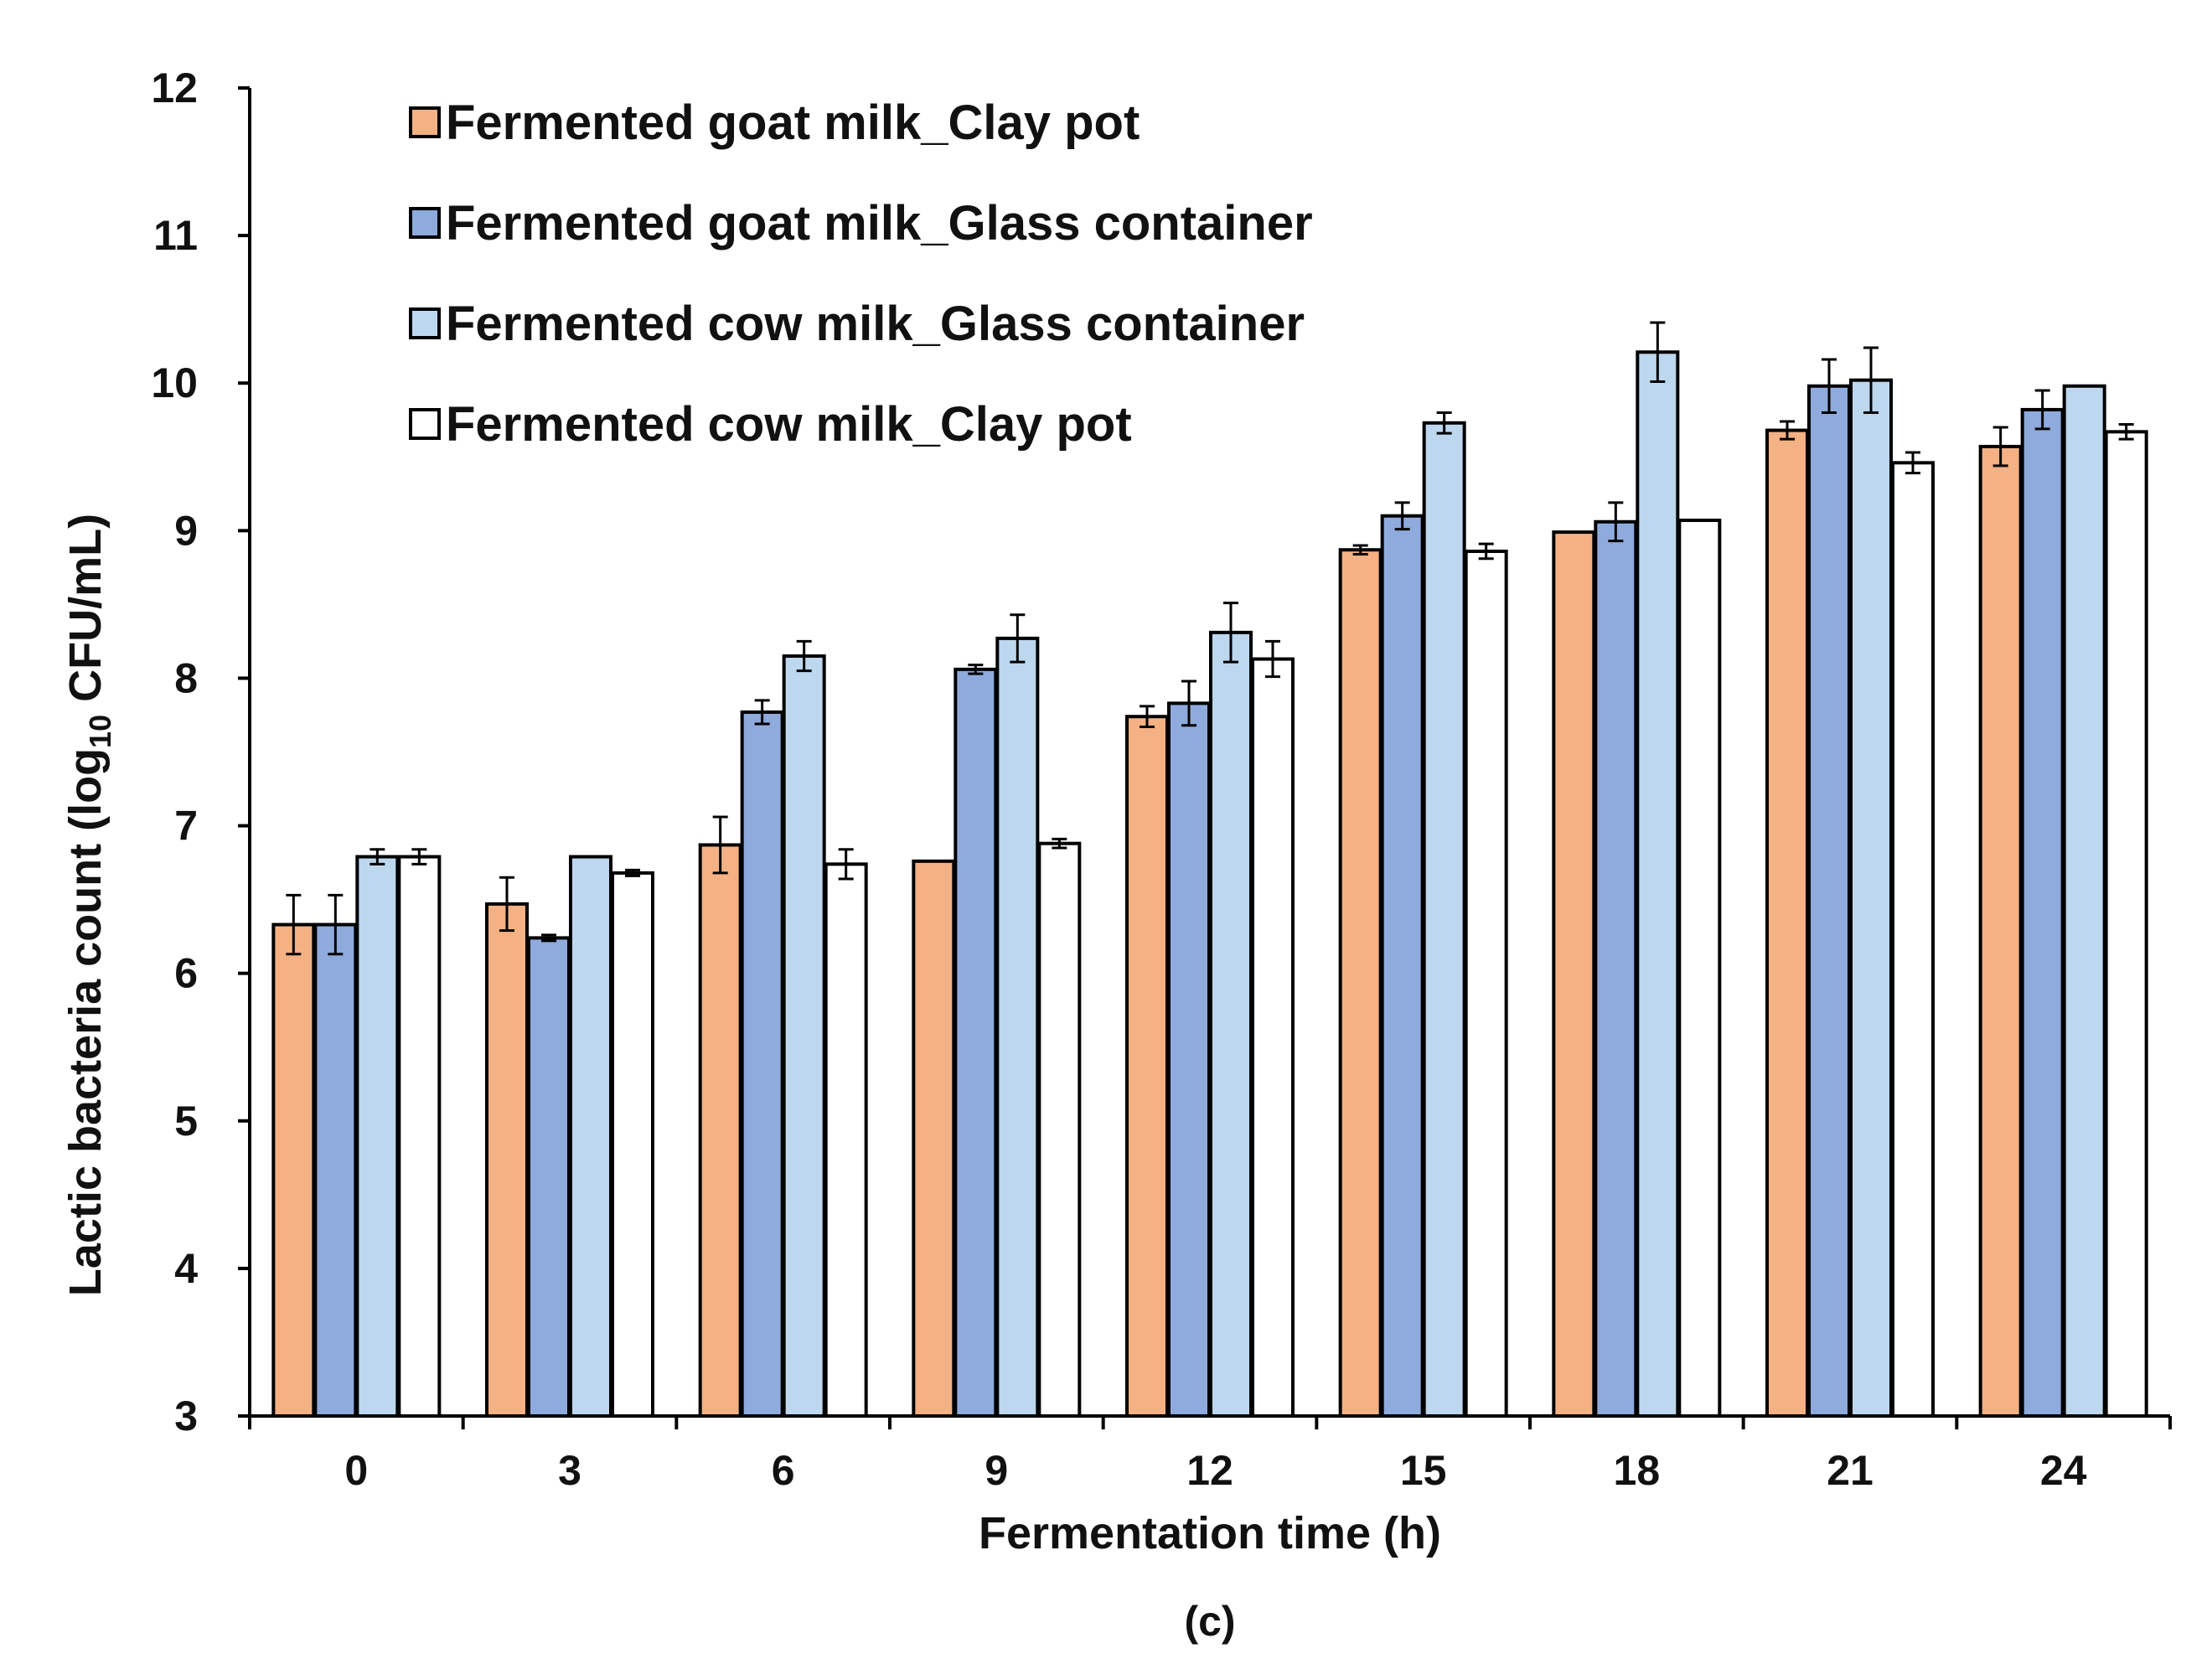 This screenshot has height=1664, width=2212. Describe the element at coordinates (569, 1470) in the screenshot. I see `x-tick-label: 3` at that location.